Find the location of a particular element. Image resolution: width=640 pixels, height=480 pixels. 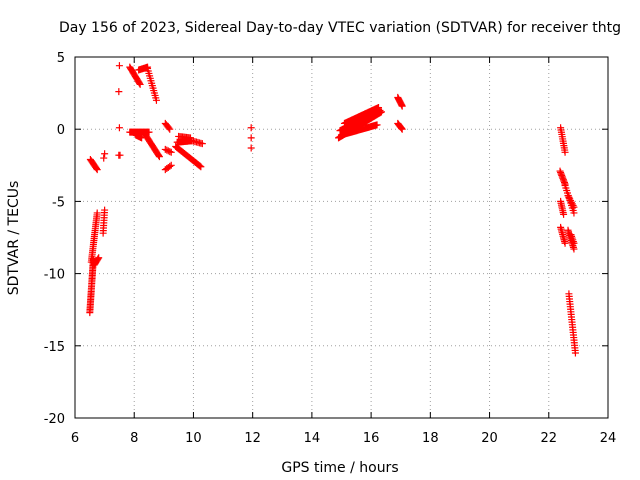

y-tick-label: -5 is located at coordinates (58, 202).